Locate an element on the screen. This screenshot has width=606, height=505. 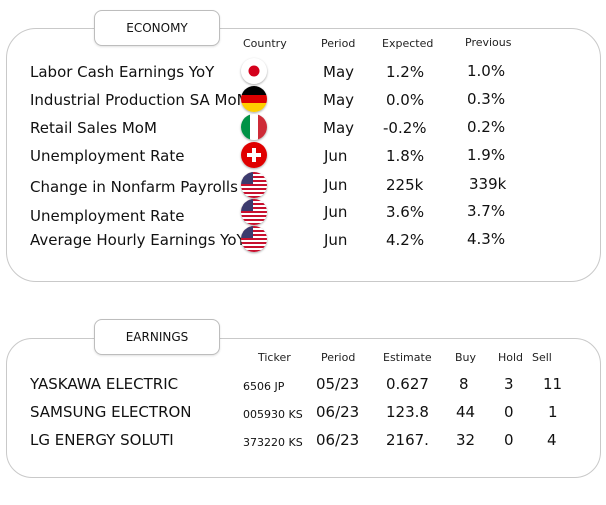
expected-value: 4.2% is located at coordinates (405, 240).